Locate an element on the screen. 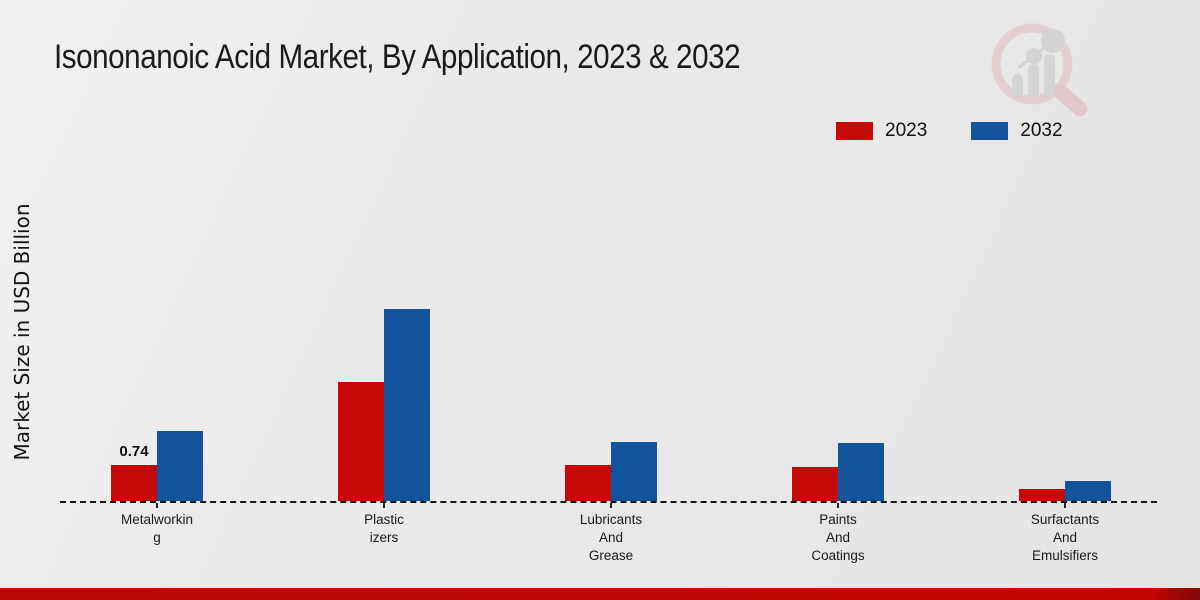 This screenshot has height=600, width=1200. bar-2023-surfactants-and-emulsifiers is located at coordinates (1042, 495).